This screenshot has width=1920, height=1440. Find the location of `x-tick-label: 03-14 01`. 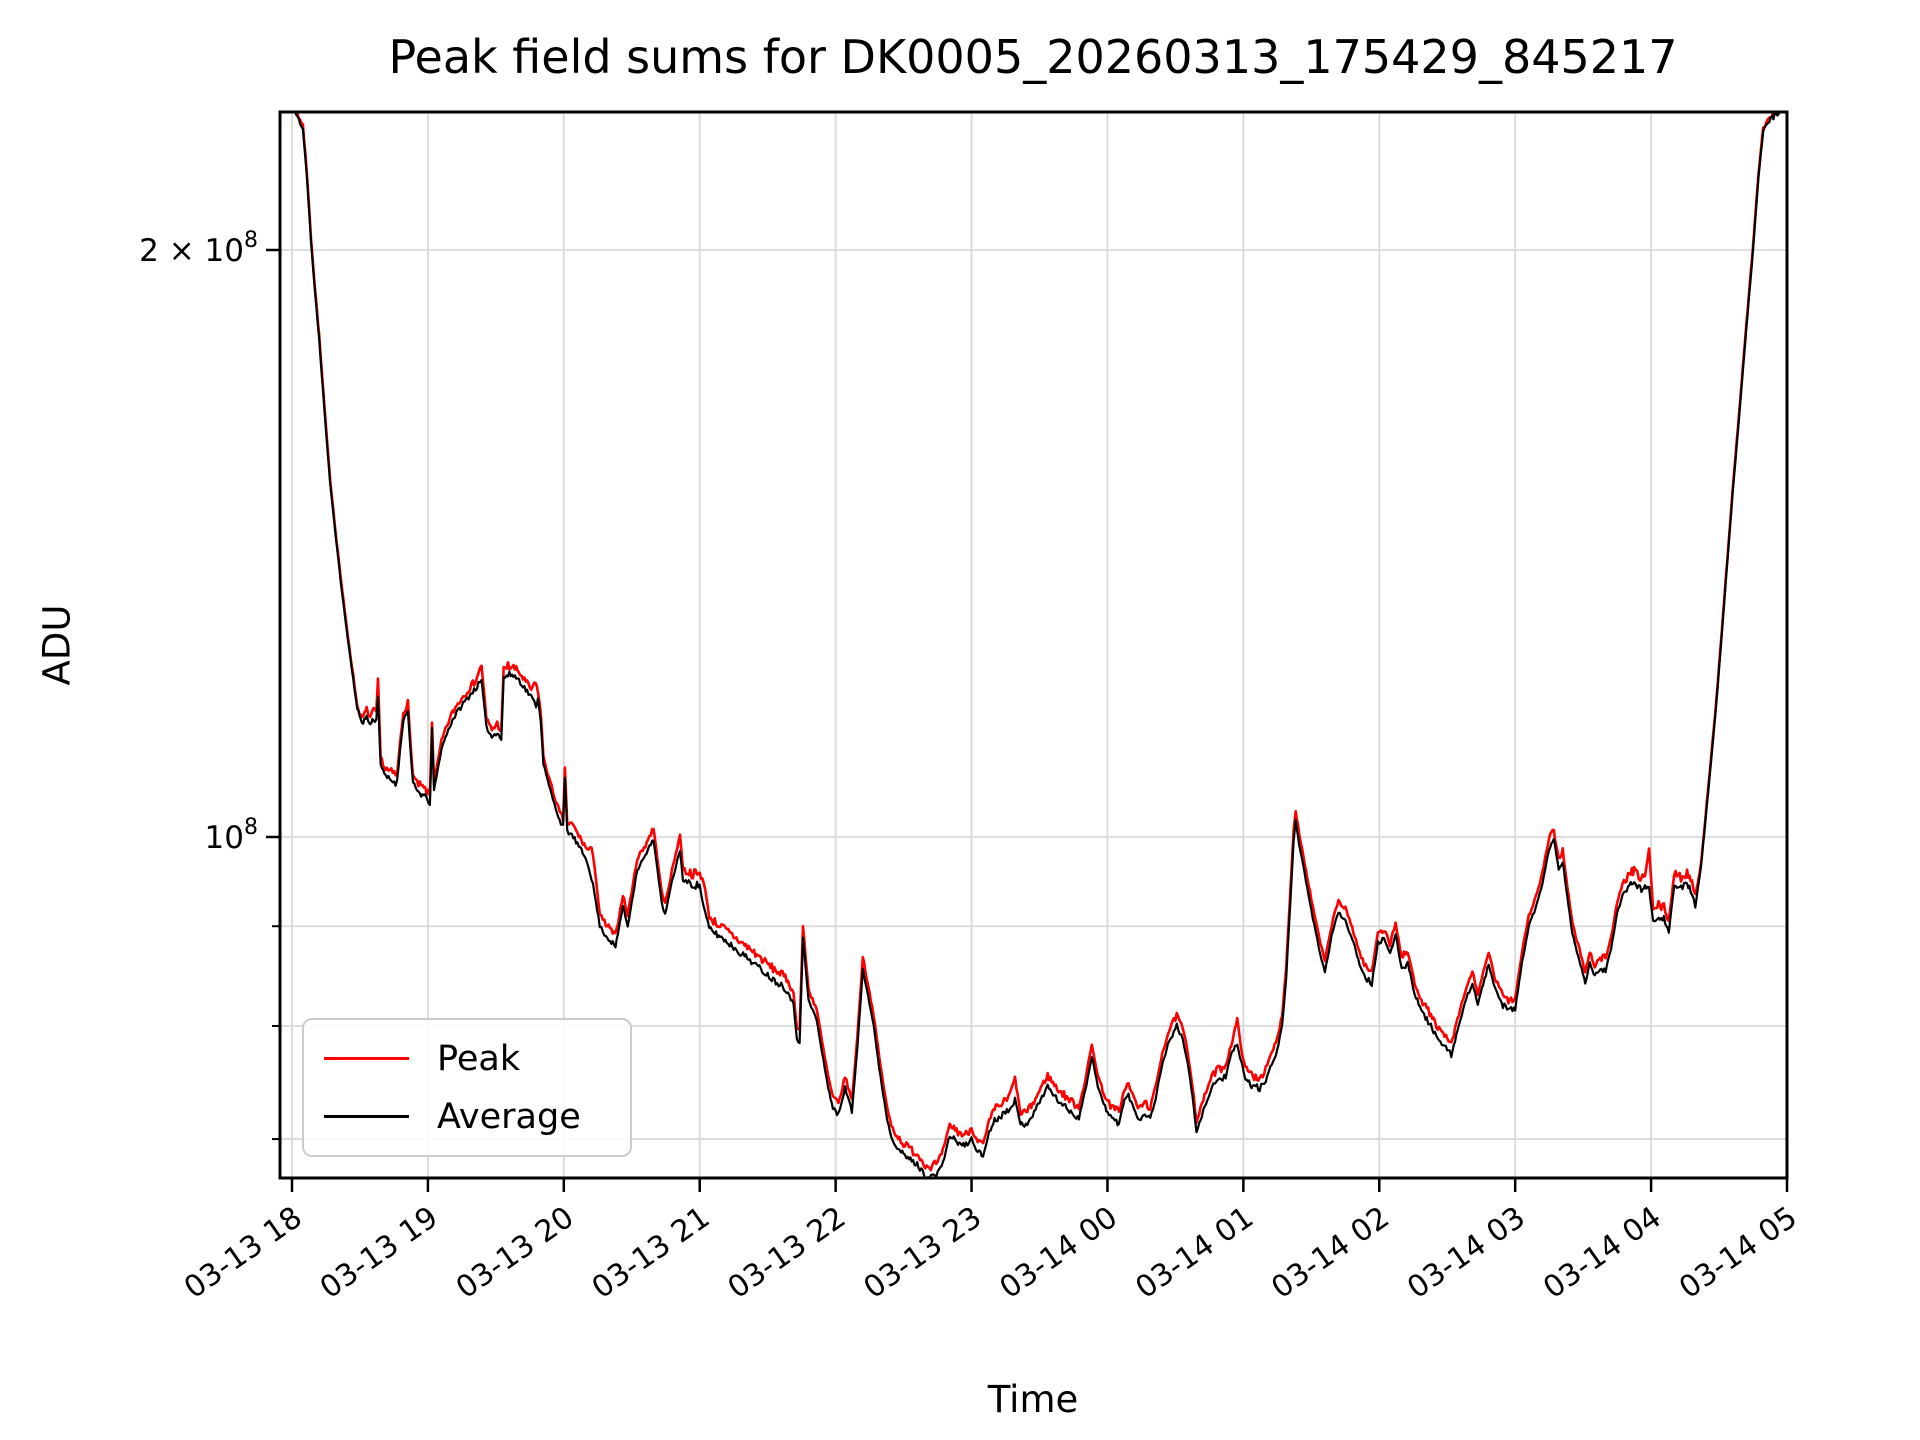

x-tick-label: 03-14 01 is located at coordinates (1194, 1253).